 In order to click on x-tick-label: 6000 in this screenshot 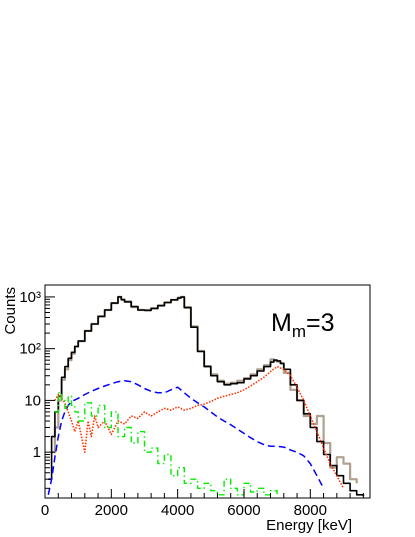, I will do `click(243, 510)`.